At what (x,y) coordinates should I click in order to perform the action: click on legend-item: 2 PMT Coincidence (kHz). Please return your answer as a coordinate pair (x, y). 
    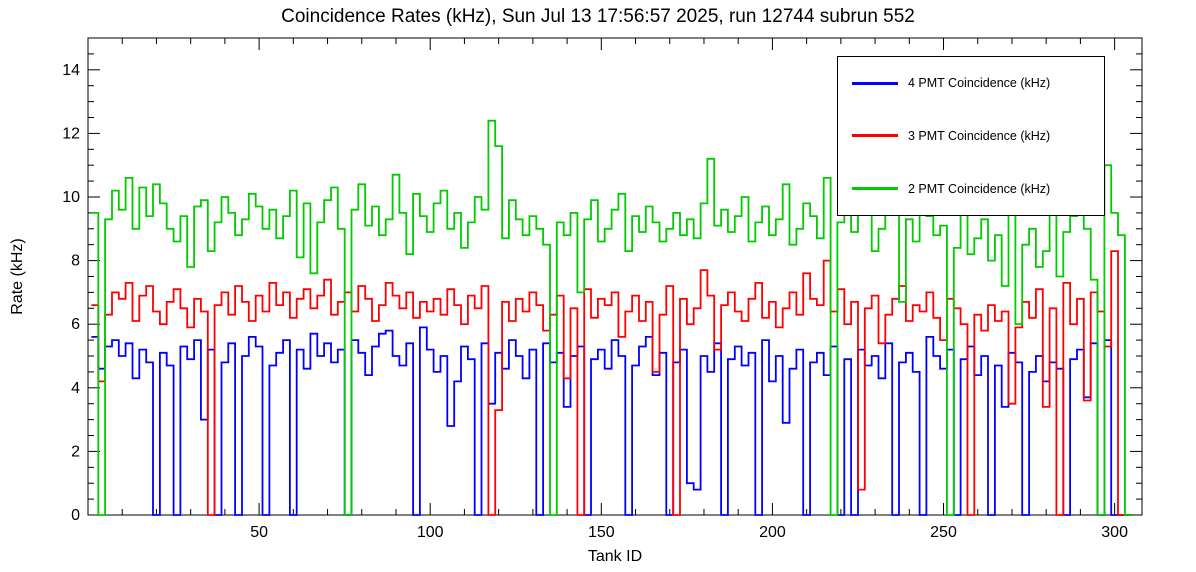
    Looking at the image, I should click on (971, 189).